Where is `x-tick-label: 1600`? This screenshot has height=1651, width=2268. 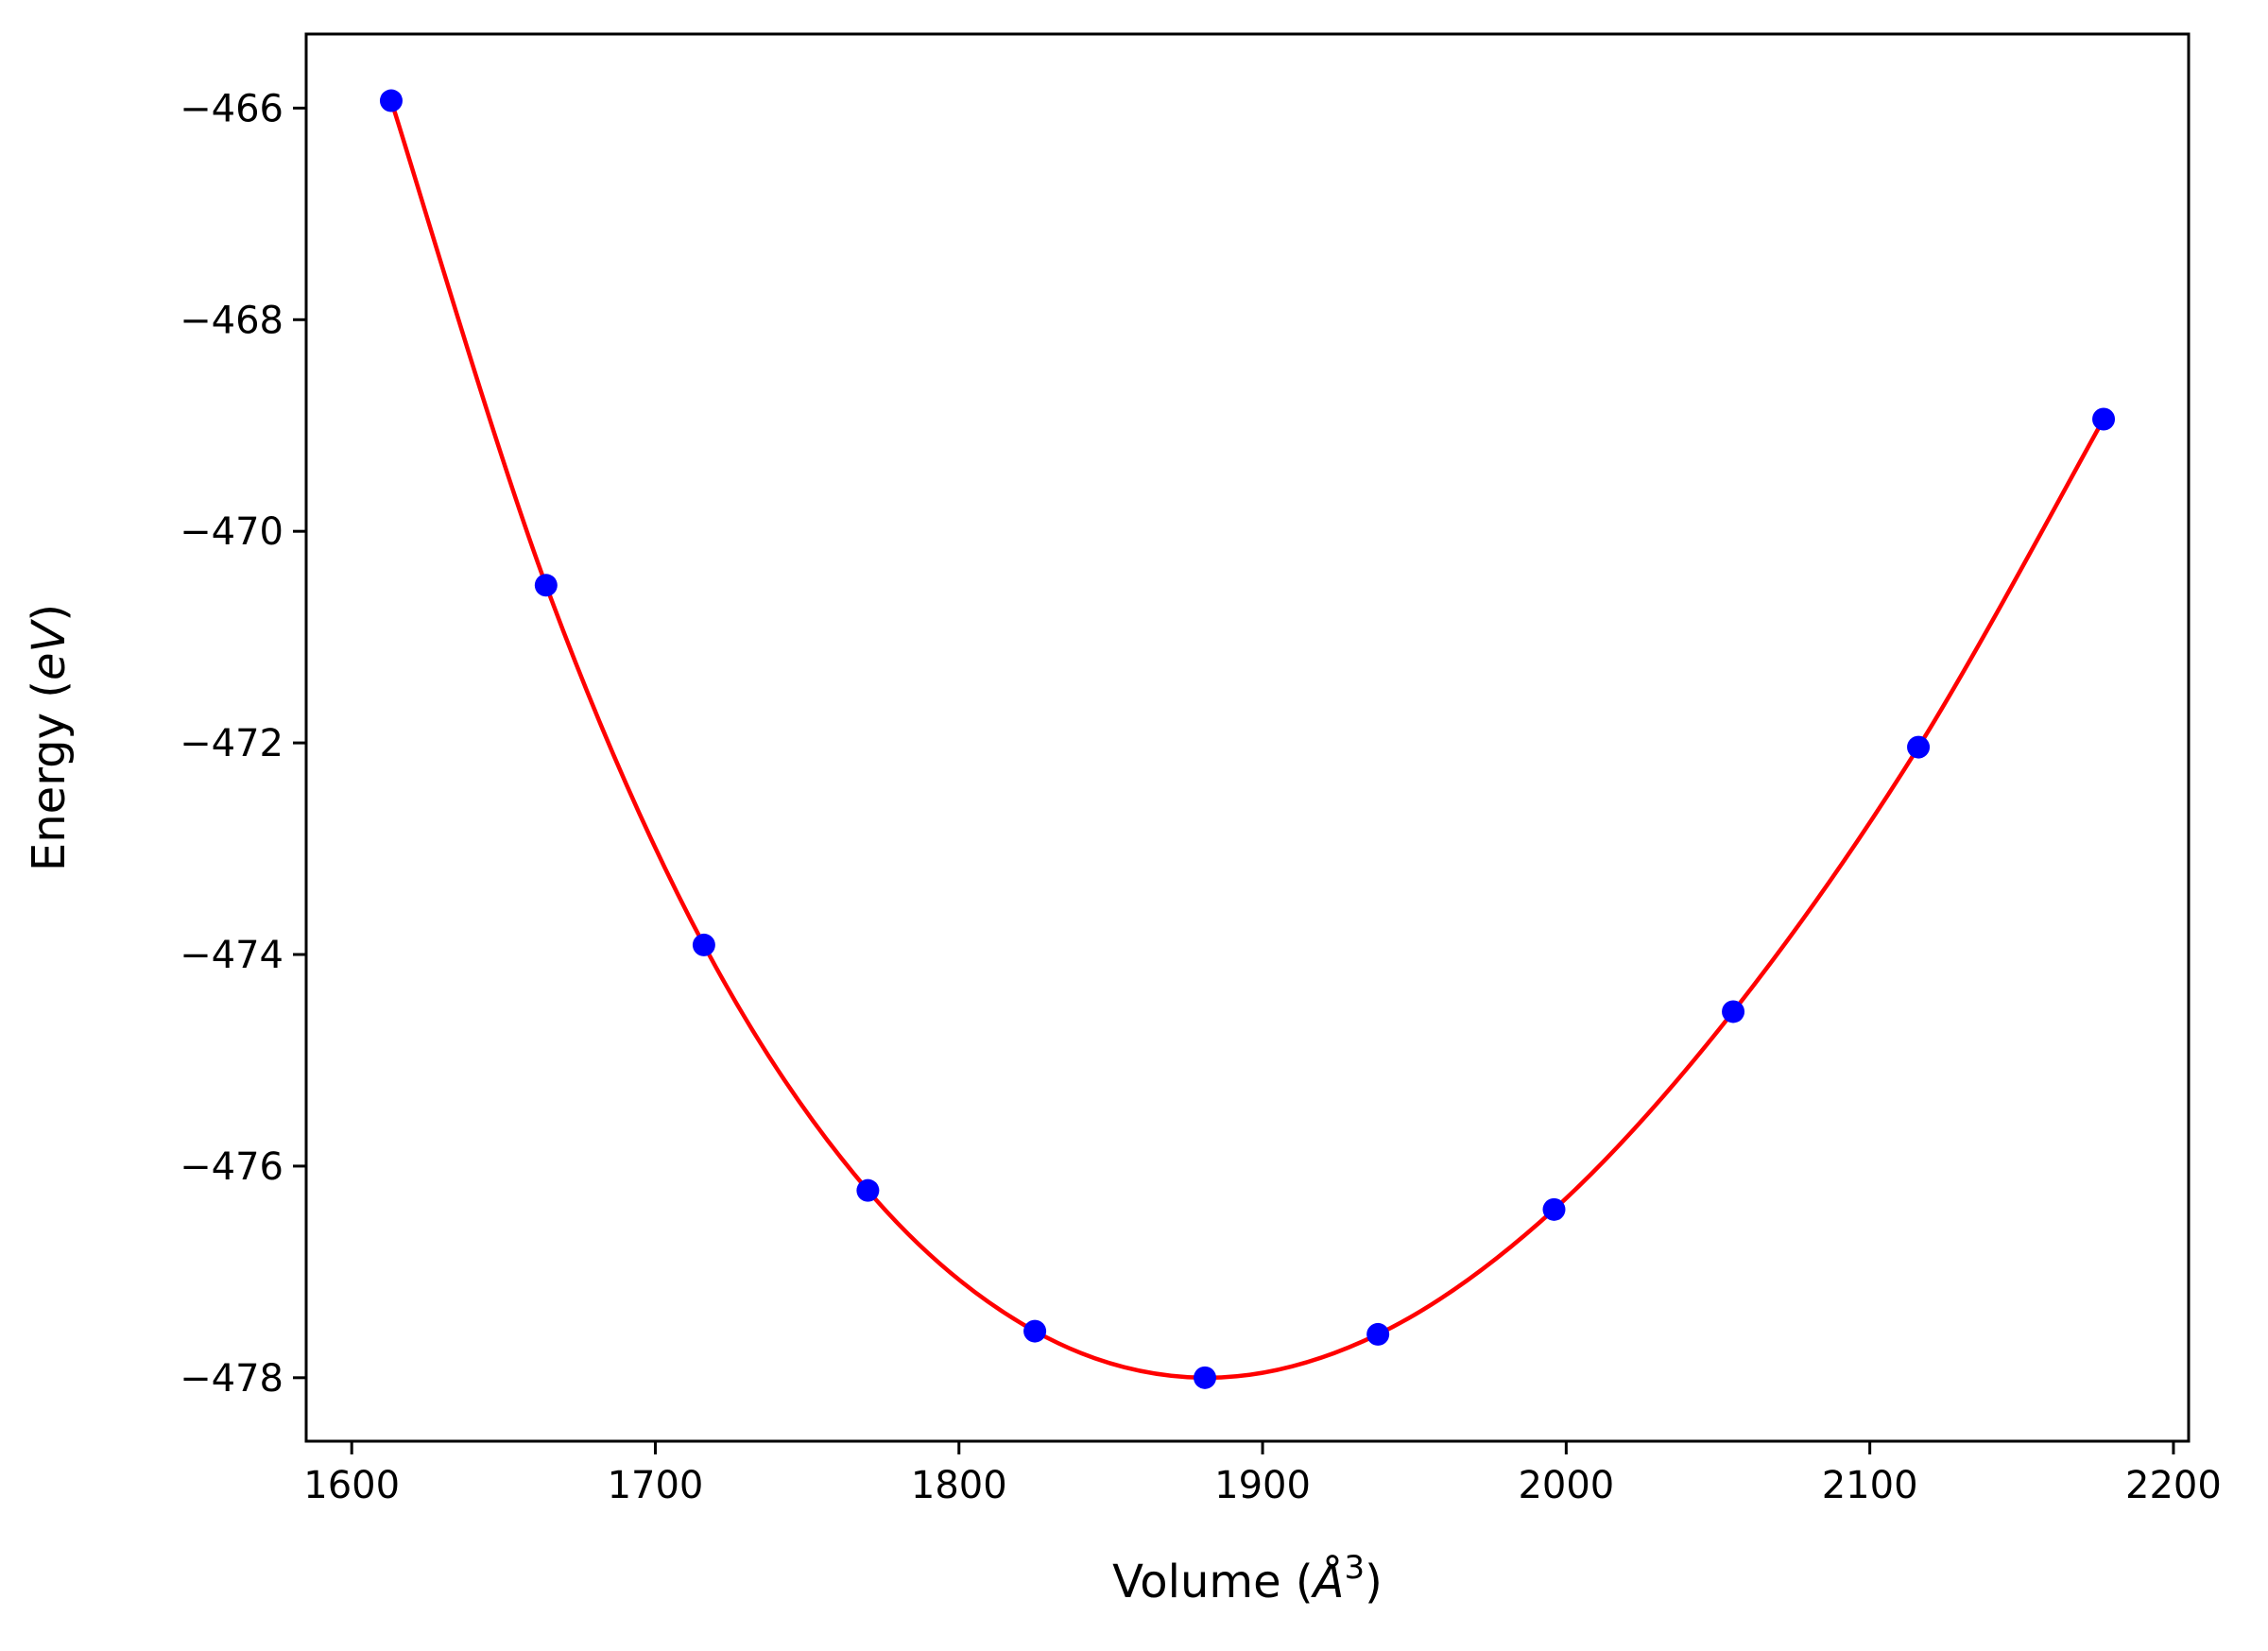
x-tick-label: 1600 is located at coordinates (351, 1485).